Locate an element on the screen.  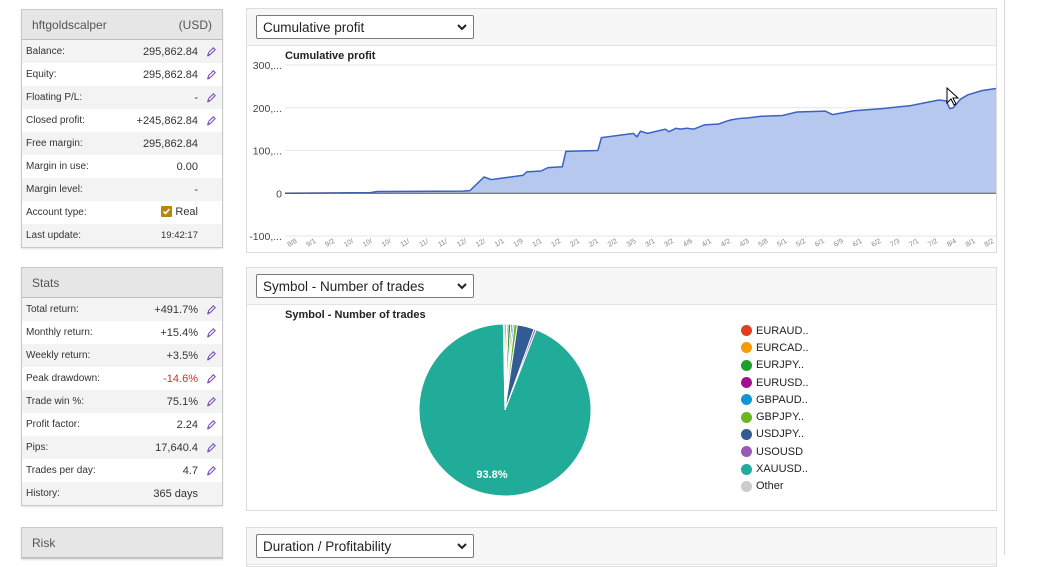
stats-title: Stats is located at coordinates (46, 282).